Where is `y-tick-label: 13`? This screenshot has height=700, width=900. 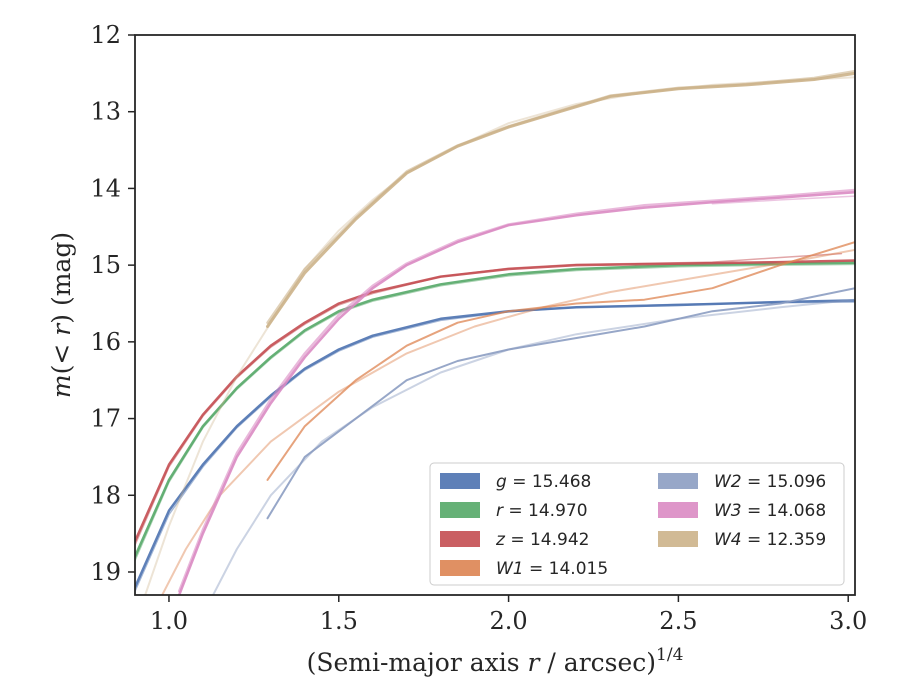
y-tick-label: 13 is located at coordinates (105, 112).